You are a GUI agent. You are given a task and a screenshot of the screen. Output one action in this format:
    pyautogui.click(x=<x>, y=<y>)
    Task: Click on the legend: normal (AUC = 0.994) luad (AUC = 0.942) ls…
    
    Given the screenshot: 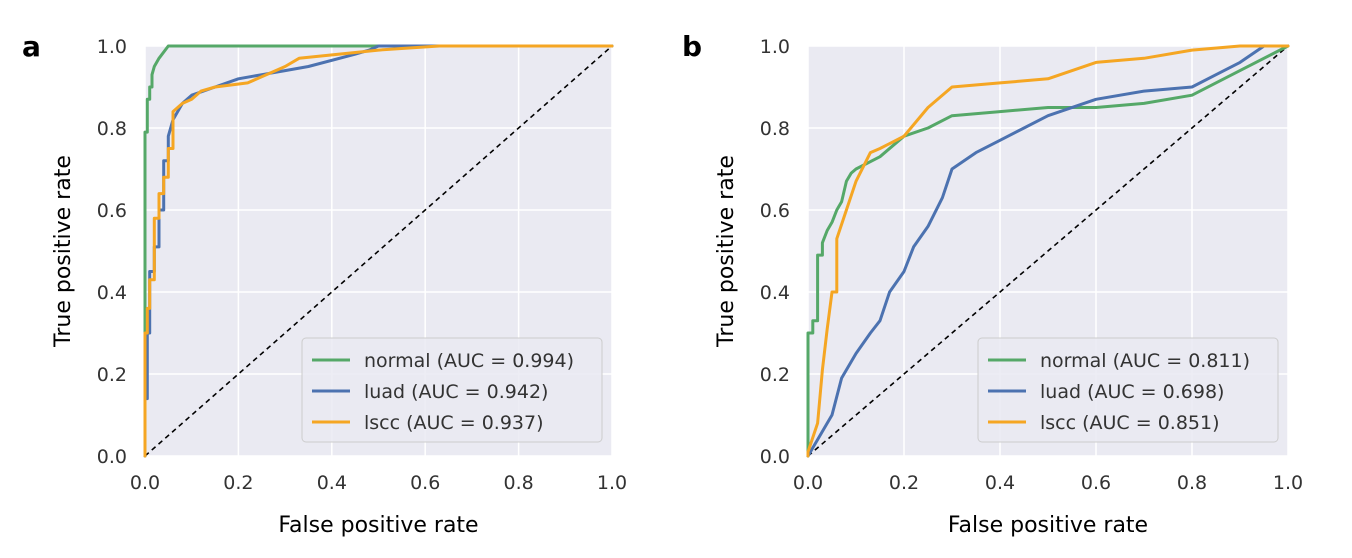 What is the action you would take?
    pyautogui.click(x=452, y=390)
    